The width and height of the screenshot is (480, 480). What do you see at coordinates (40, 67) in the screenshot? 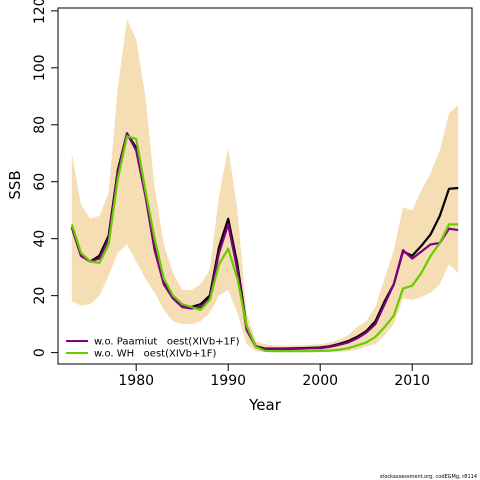
I see `y-tick-label: 100` at bounding box center [40, 67].